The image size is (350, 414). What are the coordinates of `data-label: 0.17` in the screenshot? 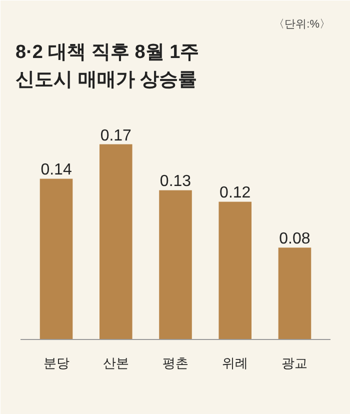 It's located at (116, 135).